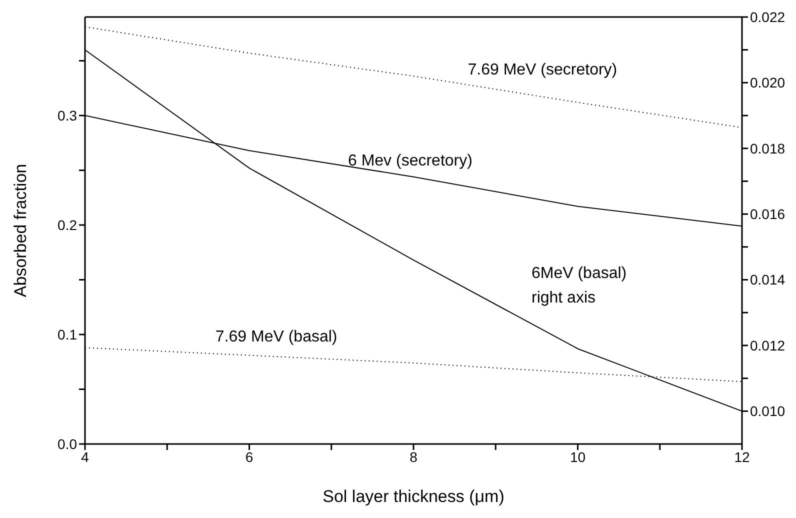  What do you see at coordinates (68, 116) in the screenshot?
I see `y-tick-label: 0.3` at bounding box center [68, 116].